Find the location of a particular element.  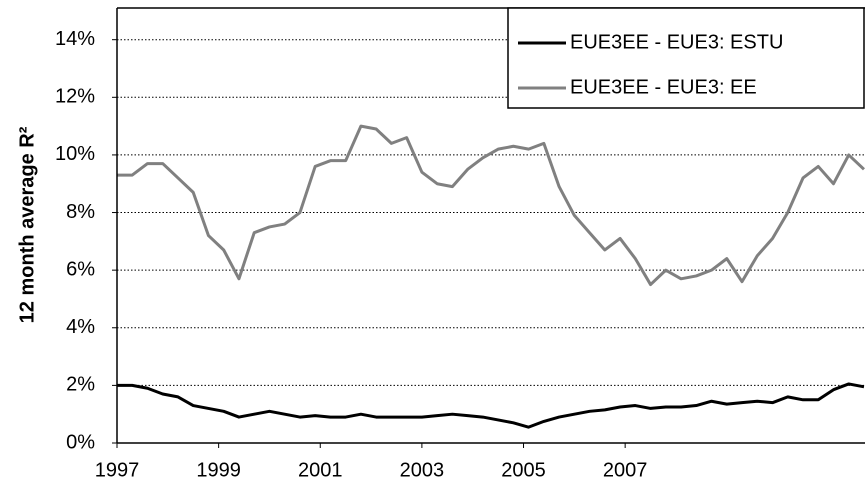

x-tick-label: 2001 is located at coordinates (320, 470).